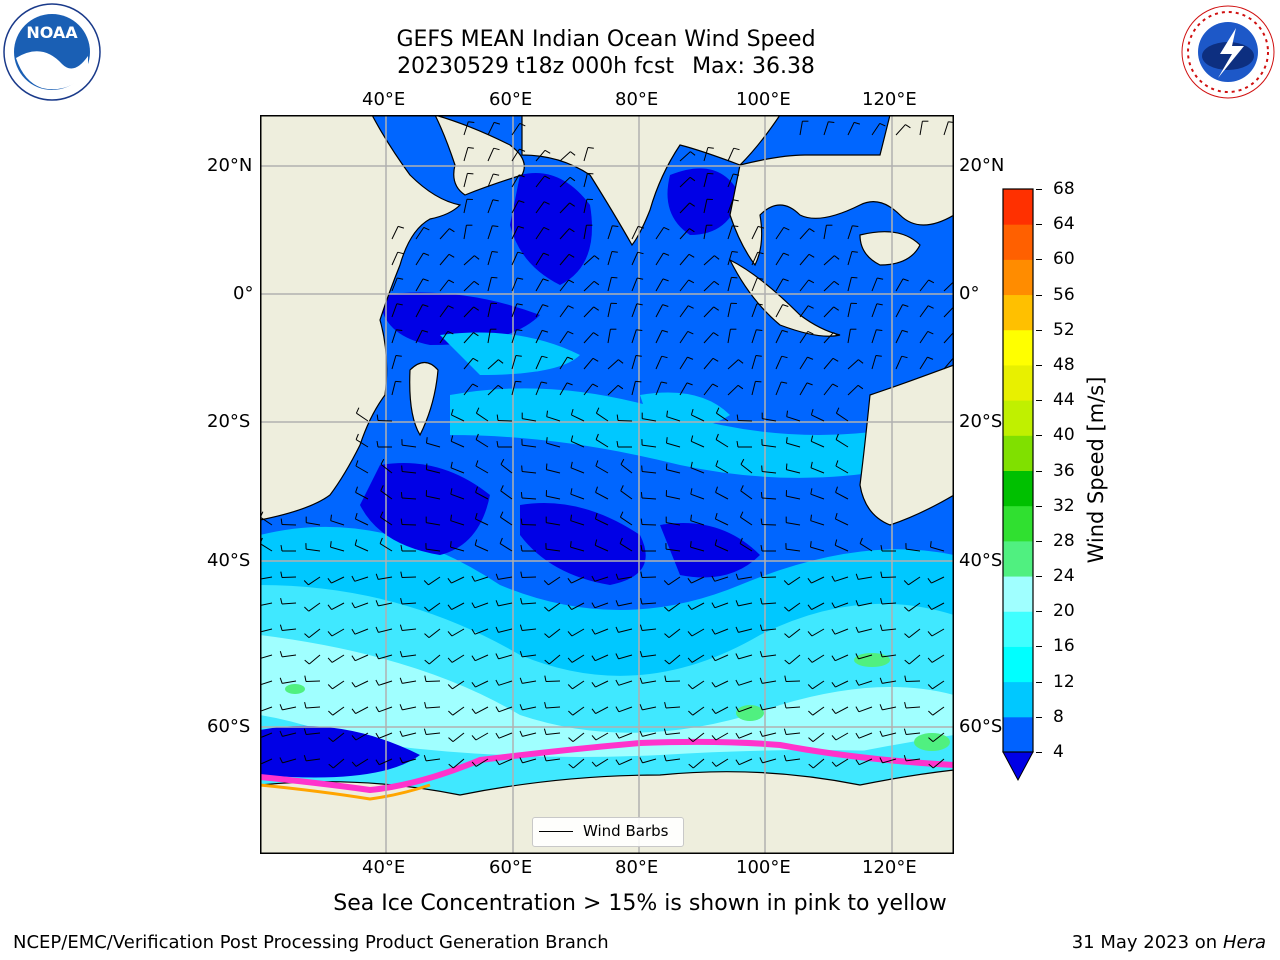 This screenshot has width=1280, height=960. What do you see at coordinates (1064, 611) in the screenshot?
I see `colorbar-tick: 20` at bounding box center [1064, 611].